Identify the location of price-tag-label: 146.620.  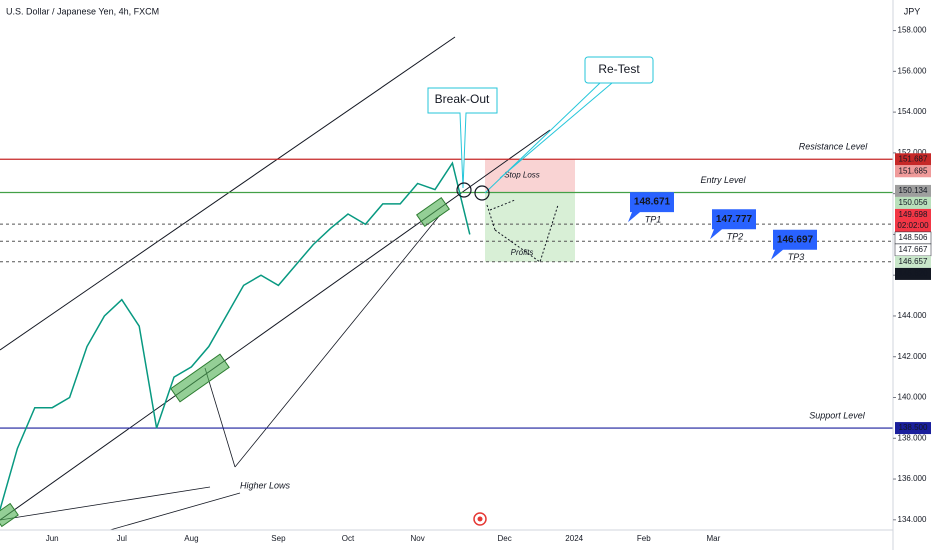
(913, 273).